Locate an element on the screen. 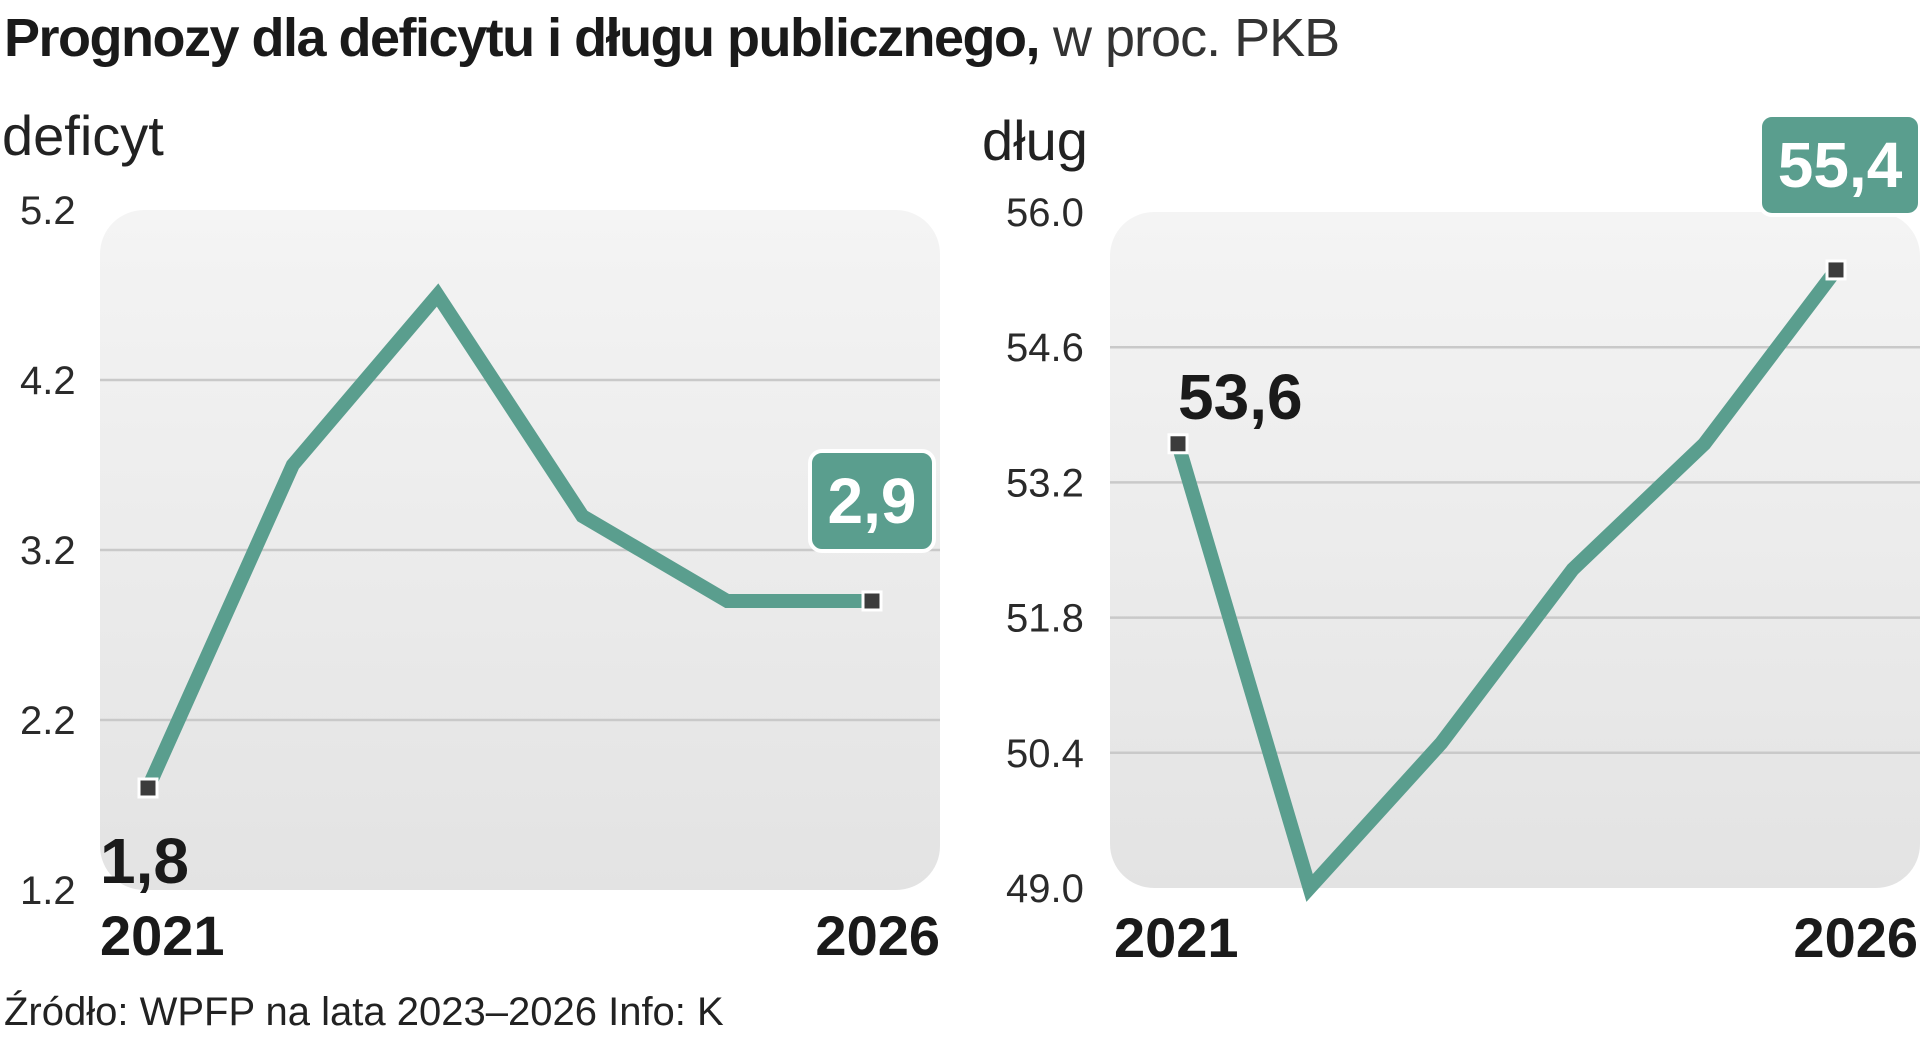  title-unit: w proc. PKB is located at coordinates (1189, 38).